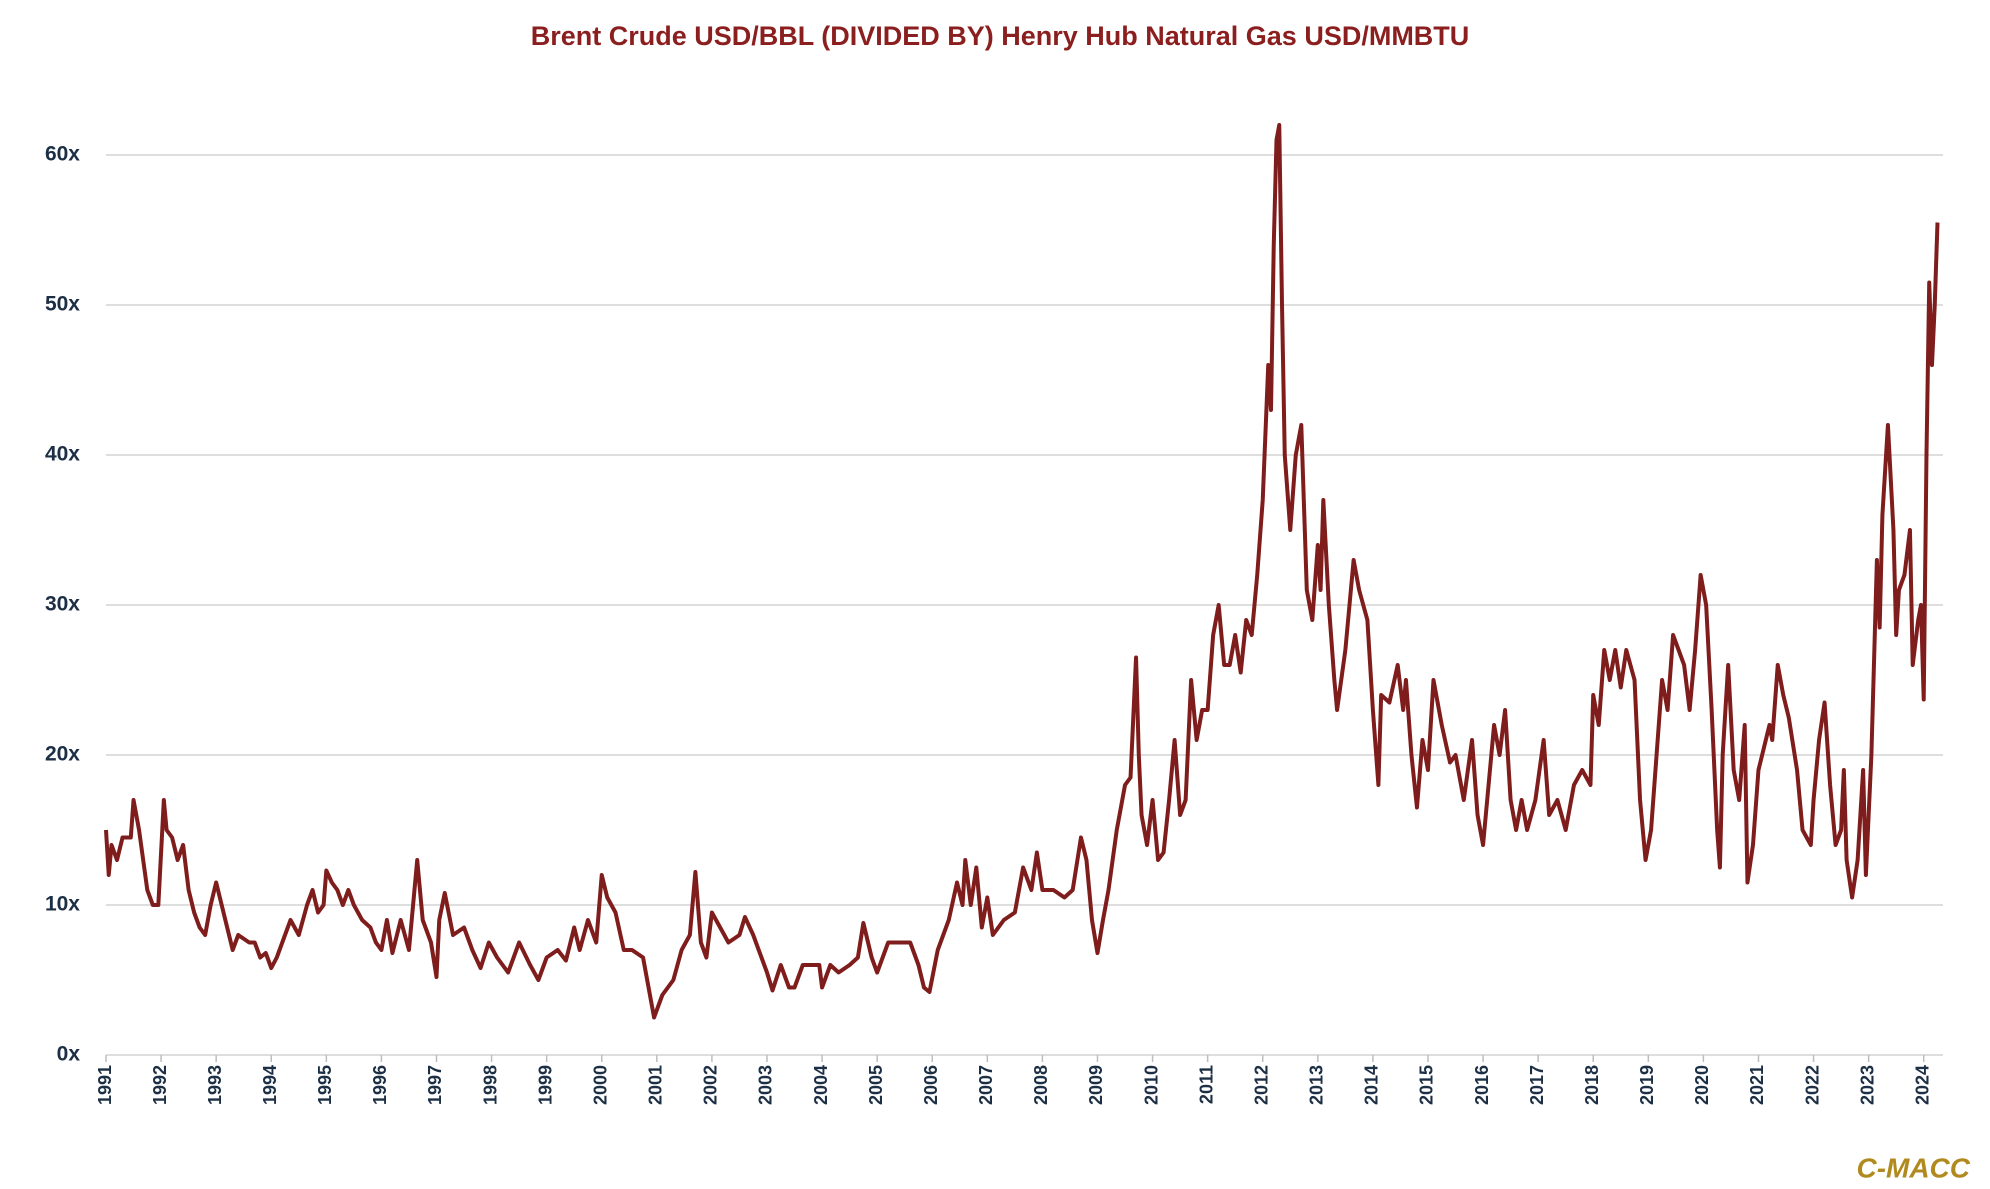 The image size is (1990, 1189). Describe the element at coordinates (1482, 1085) in the screenshot. I see `x-tick-label: 2016` at that location.